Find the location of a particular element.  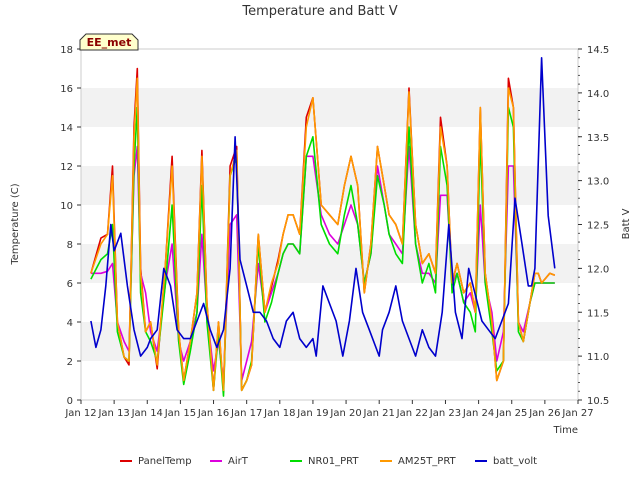

y2-tick-label: 13.5 is located at coordinates (598, 138).